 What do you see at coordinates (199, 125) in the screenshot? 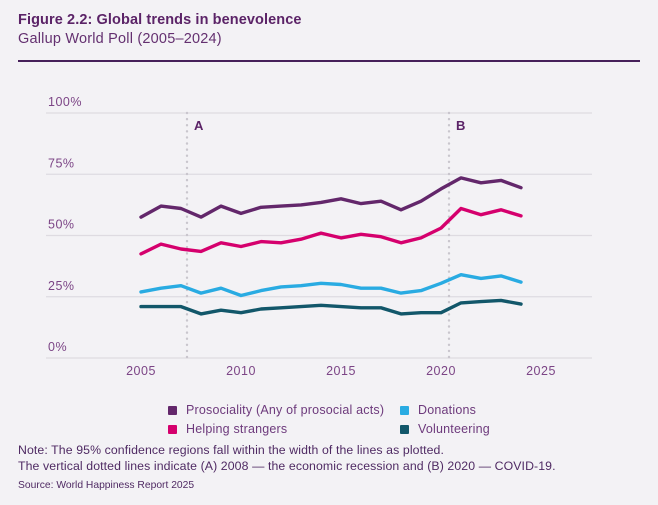
I see `event-label-A: A` at bounding box center [199, 125].